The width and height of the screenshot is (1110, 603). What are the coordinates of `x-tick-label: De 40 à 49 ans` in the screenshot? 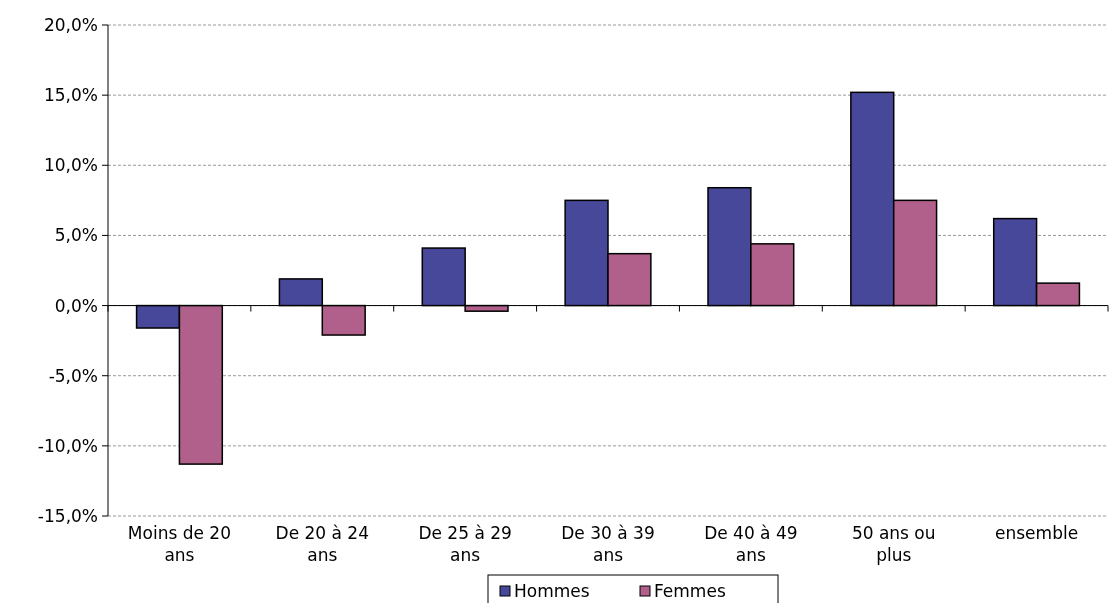 It's located at (751, 544).